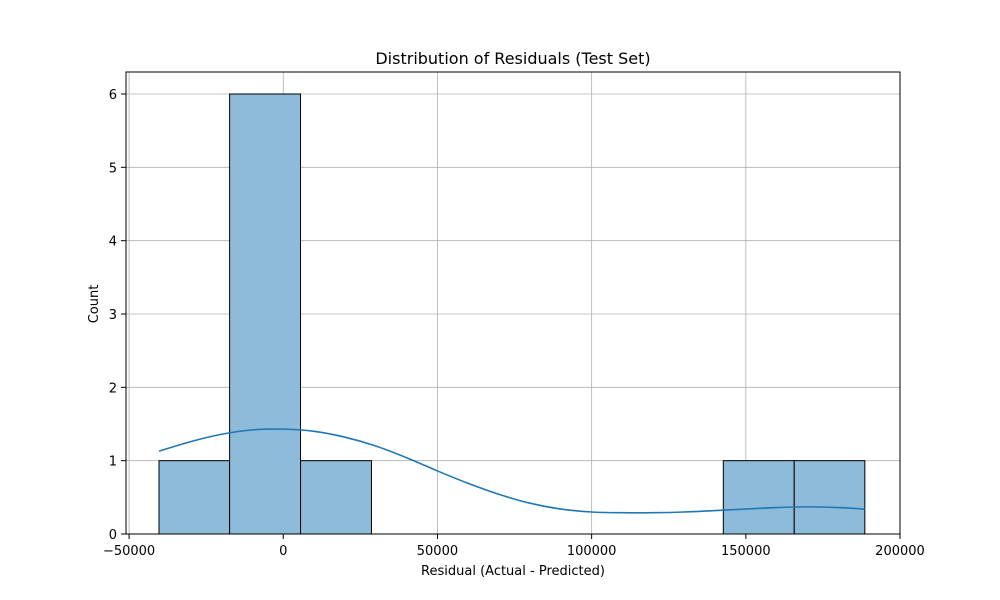 Image resolution: width=1000 pixels, height=600 pixels. I want to click on kde-layer, so click(511, 471).